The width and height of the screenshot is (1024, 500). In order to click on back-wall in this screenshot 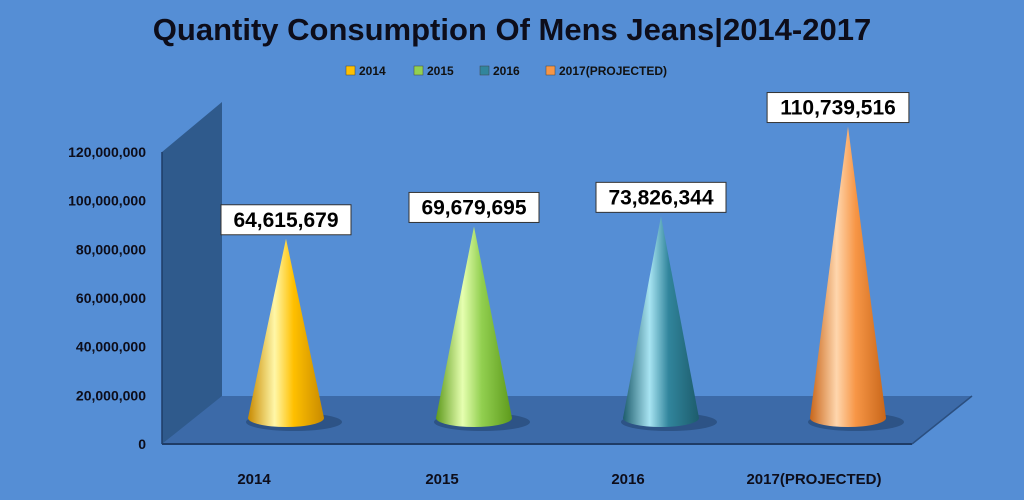, I will do `click(192, 273)`.